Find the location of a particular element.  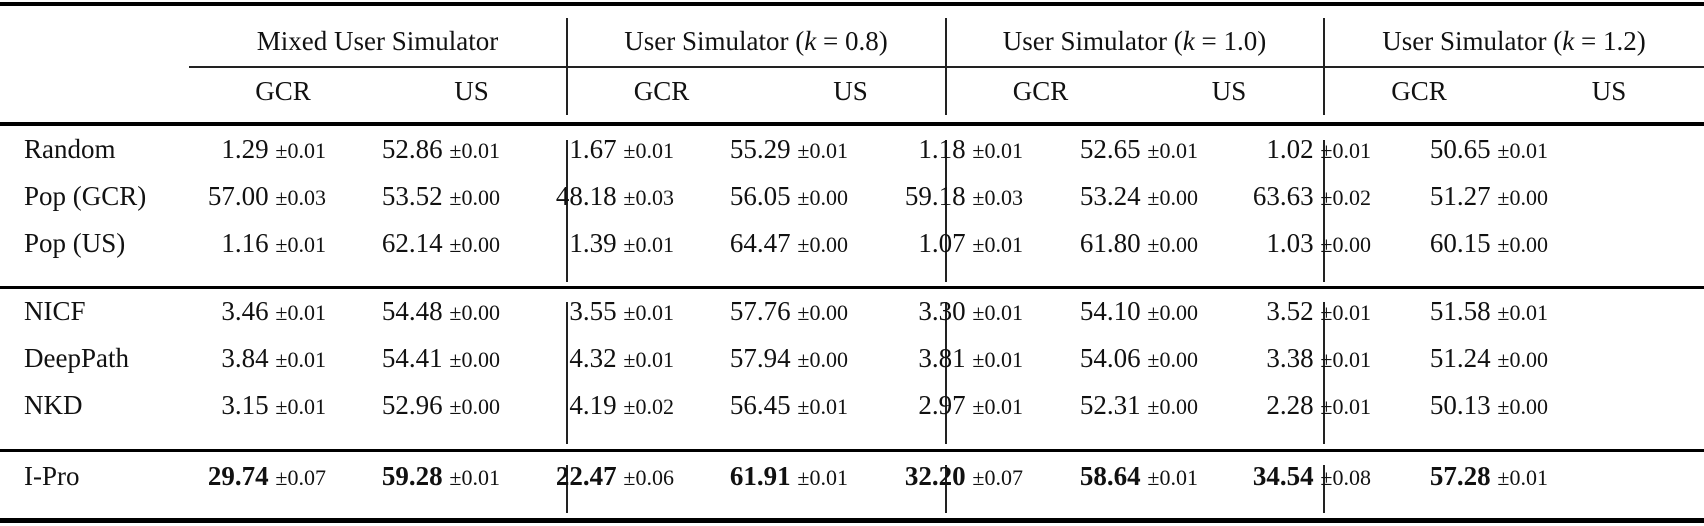

method-label: DeepPath is located at coordinates (76, 358).